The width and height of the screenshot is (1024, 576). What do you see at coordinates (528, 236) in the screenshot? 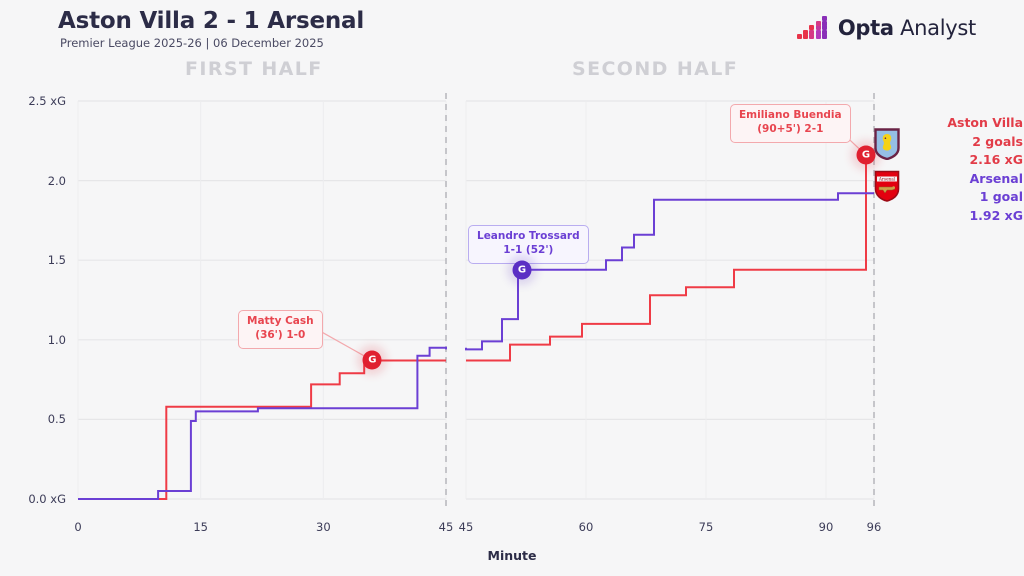
I see `annotation-player-name: Leandro Trossard` at bounding box center [528, 236].